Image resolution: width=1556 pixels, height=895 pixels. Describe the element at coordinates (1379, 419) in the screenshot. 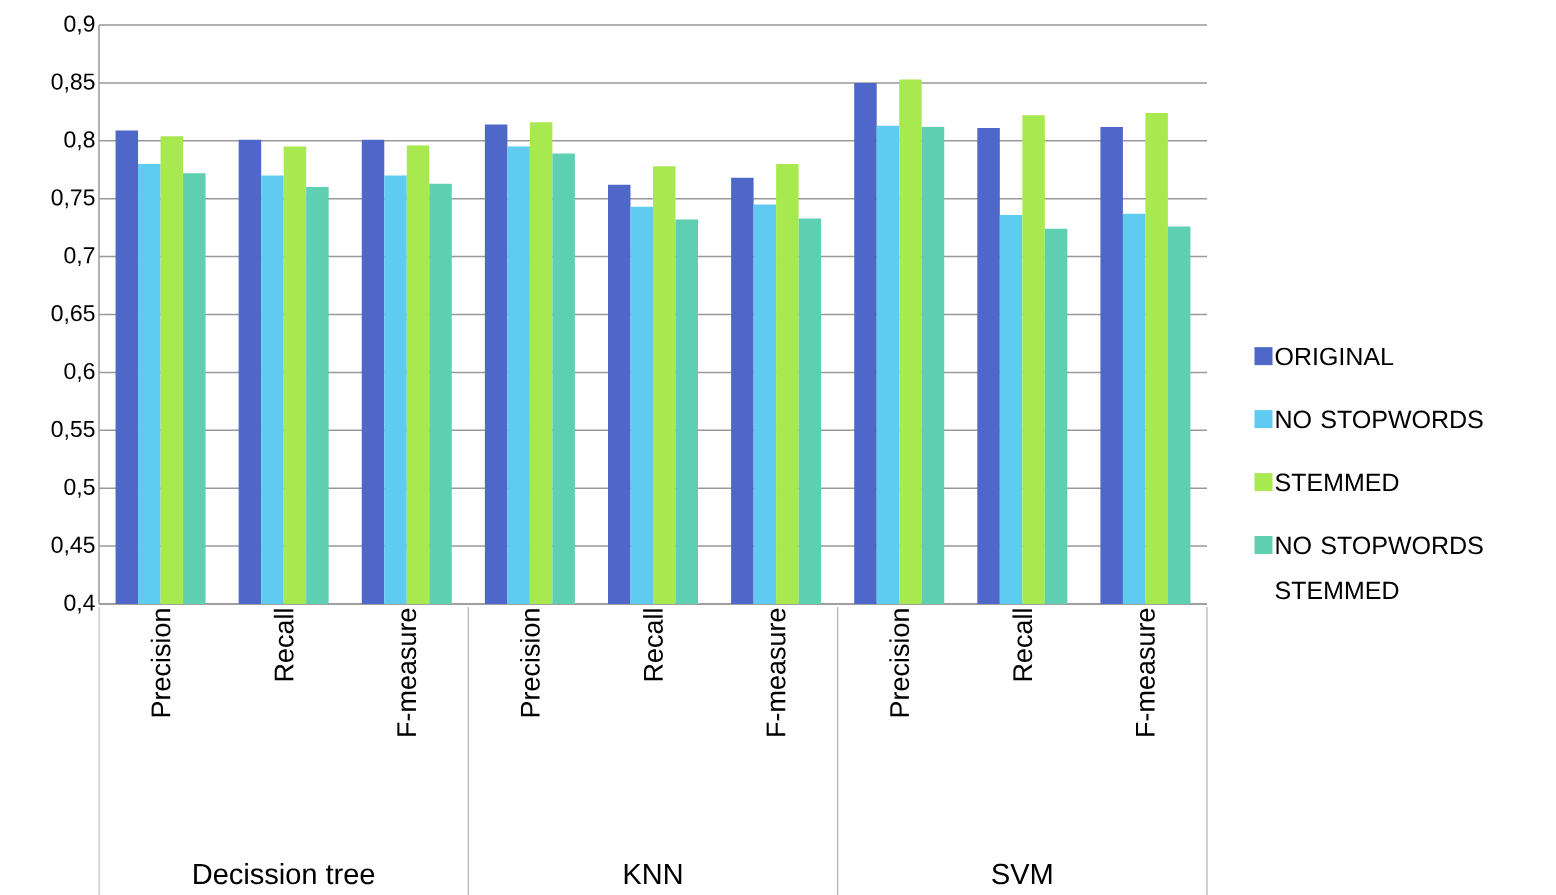

I see `legend-label: NO STOPWORDS` at that location.